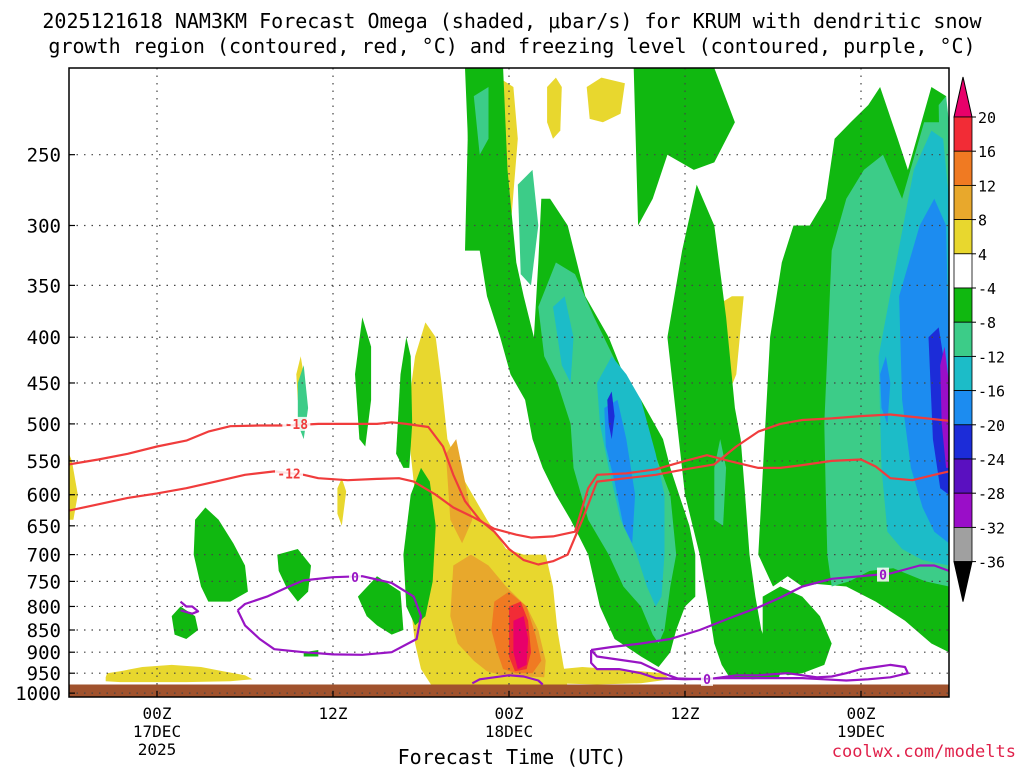 The width and height of the screenshot is (1024, 769). Describe the element at coordinates (991, 392) in the screenshot. I see `colorbar-label-8: -16` at that location.